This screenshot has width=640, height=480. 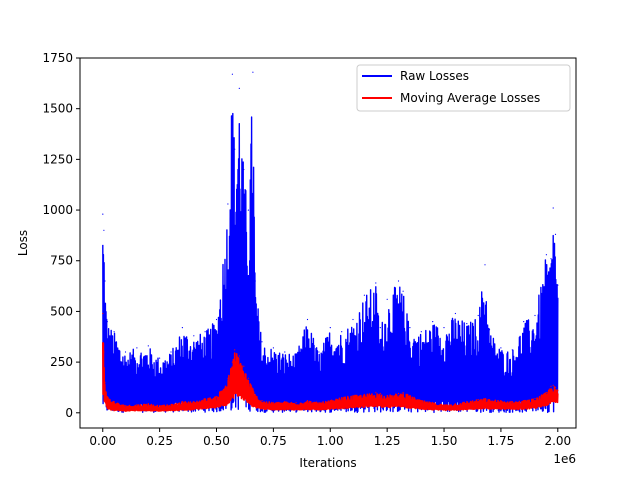 What do you see at coordinates (57, 159) in the screenshot?
I see `y-tick-label: 1250` at bounding box center [57, 159].